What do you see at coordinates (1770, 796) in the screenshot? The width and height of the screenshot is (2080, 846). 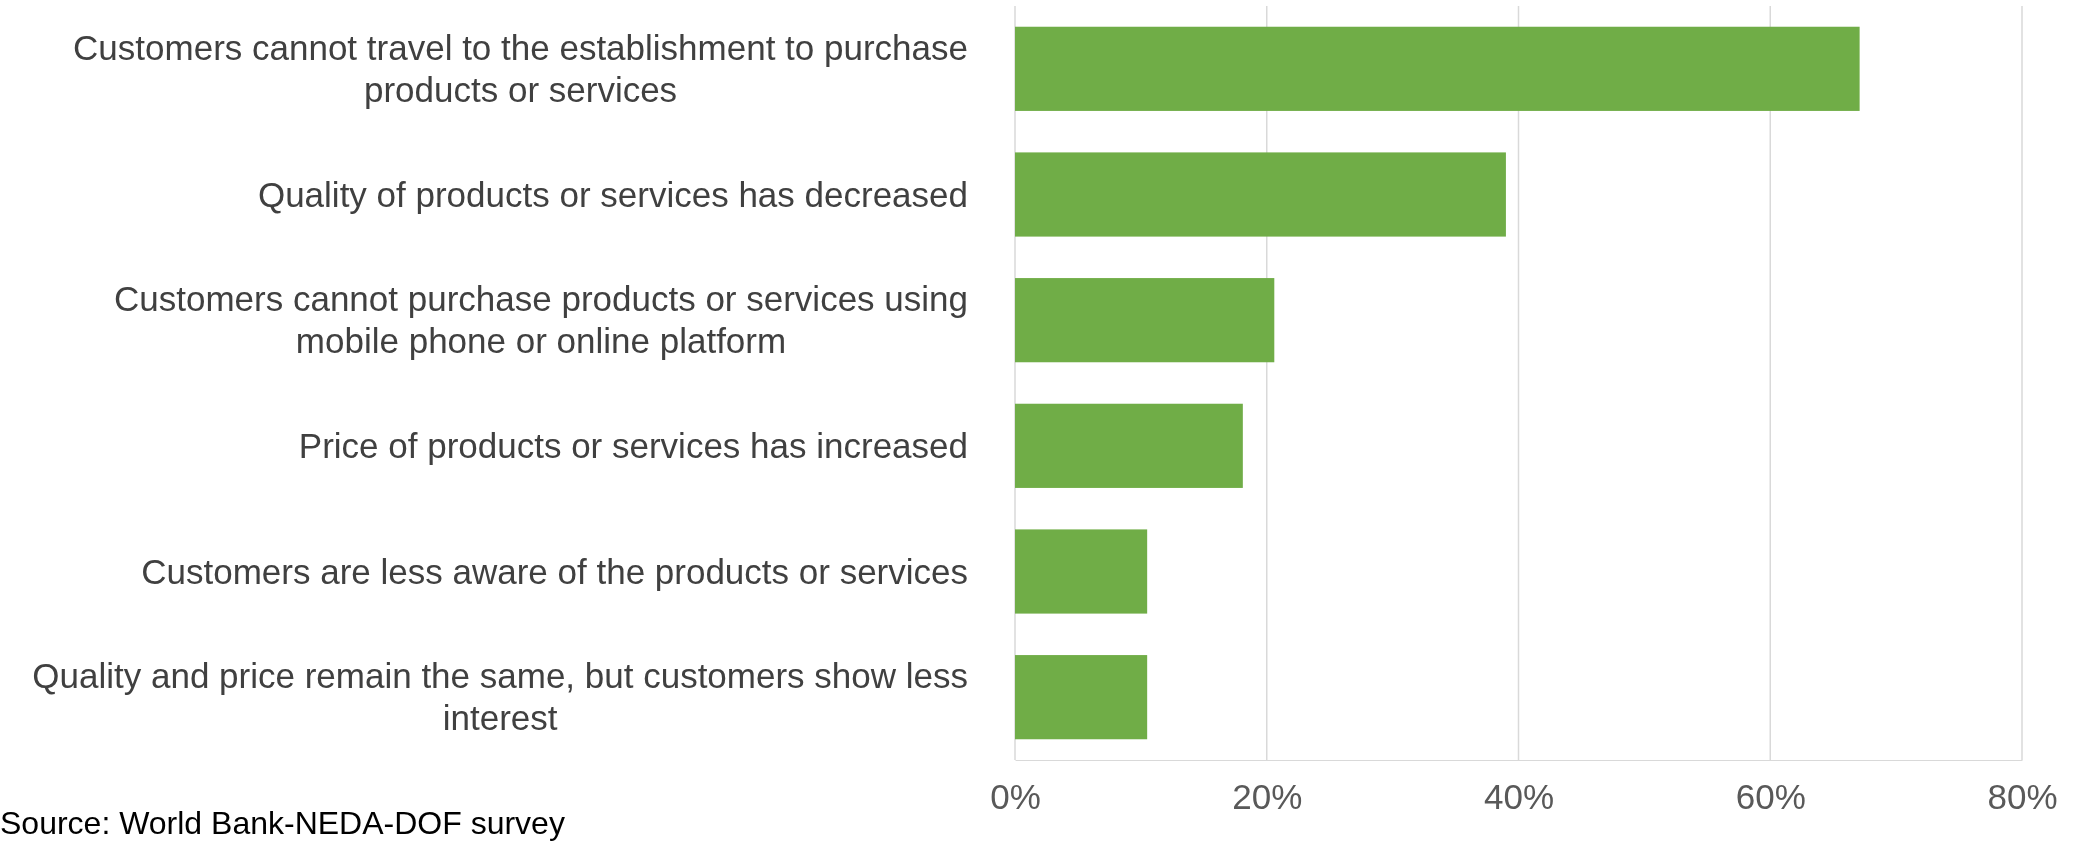 I see `x-tick-label: 60%` at bounding box center [1770, 796].